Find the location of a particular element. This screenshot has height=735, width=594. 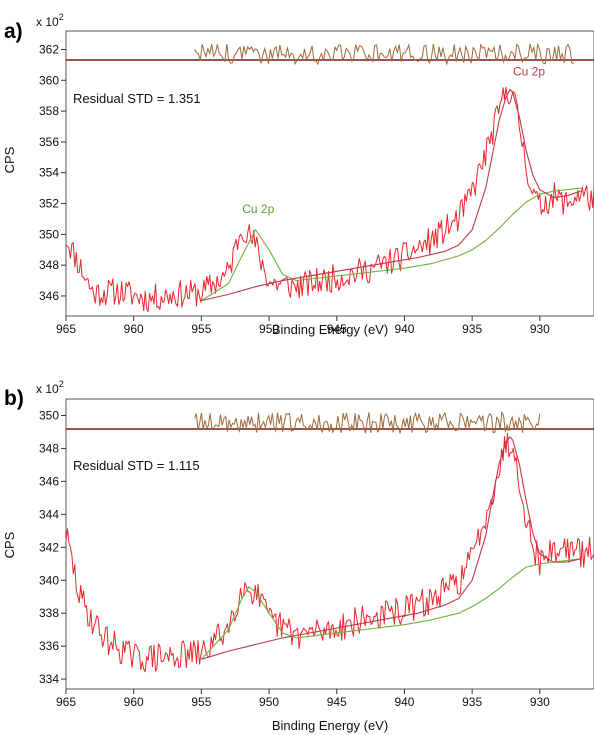

panel-b-residual is located at coordinates (367, 422).